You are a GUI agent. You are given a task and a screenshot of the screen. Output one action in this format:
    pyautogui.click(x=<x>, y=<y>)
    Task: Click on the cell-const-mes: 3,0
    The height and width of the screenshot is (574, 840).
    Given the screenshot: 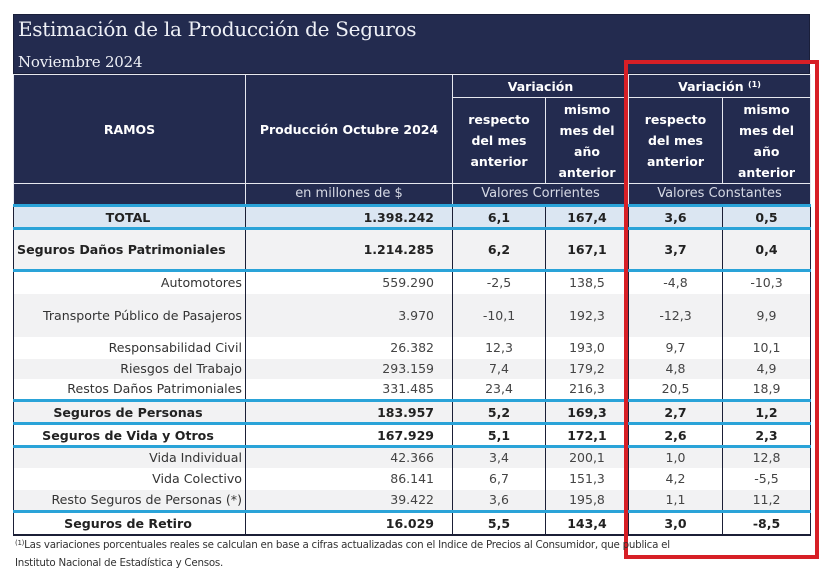 What is the action you would take?
    pyautogui.click(x=675, y=523)
    